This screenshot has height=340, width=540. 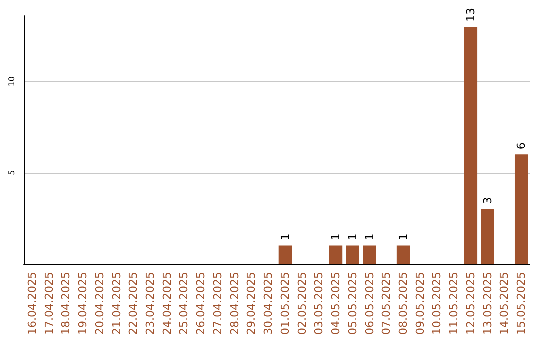 I want to click on x-tick-label: 17.04.2025, so click(x=49, y=304).